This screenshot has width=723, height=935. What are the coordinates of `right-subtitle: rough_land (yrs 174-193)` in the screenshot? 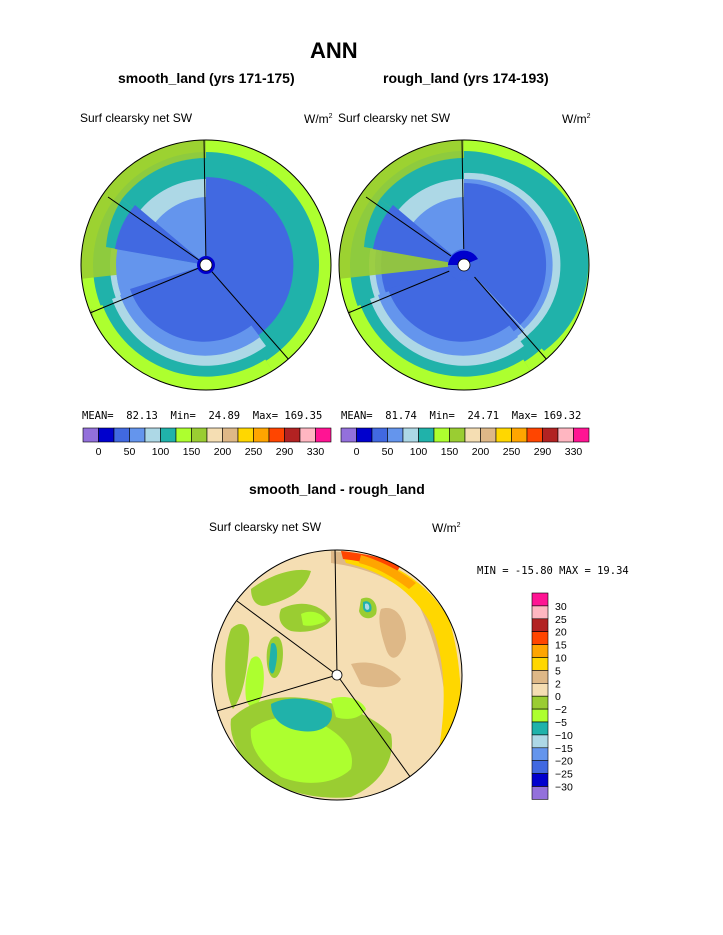 It's located at (466, 78).